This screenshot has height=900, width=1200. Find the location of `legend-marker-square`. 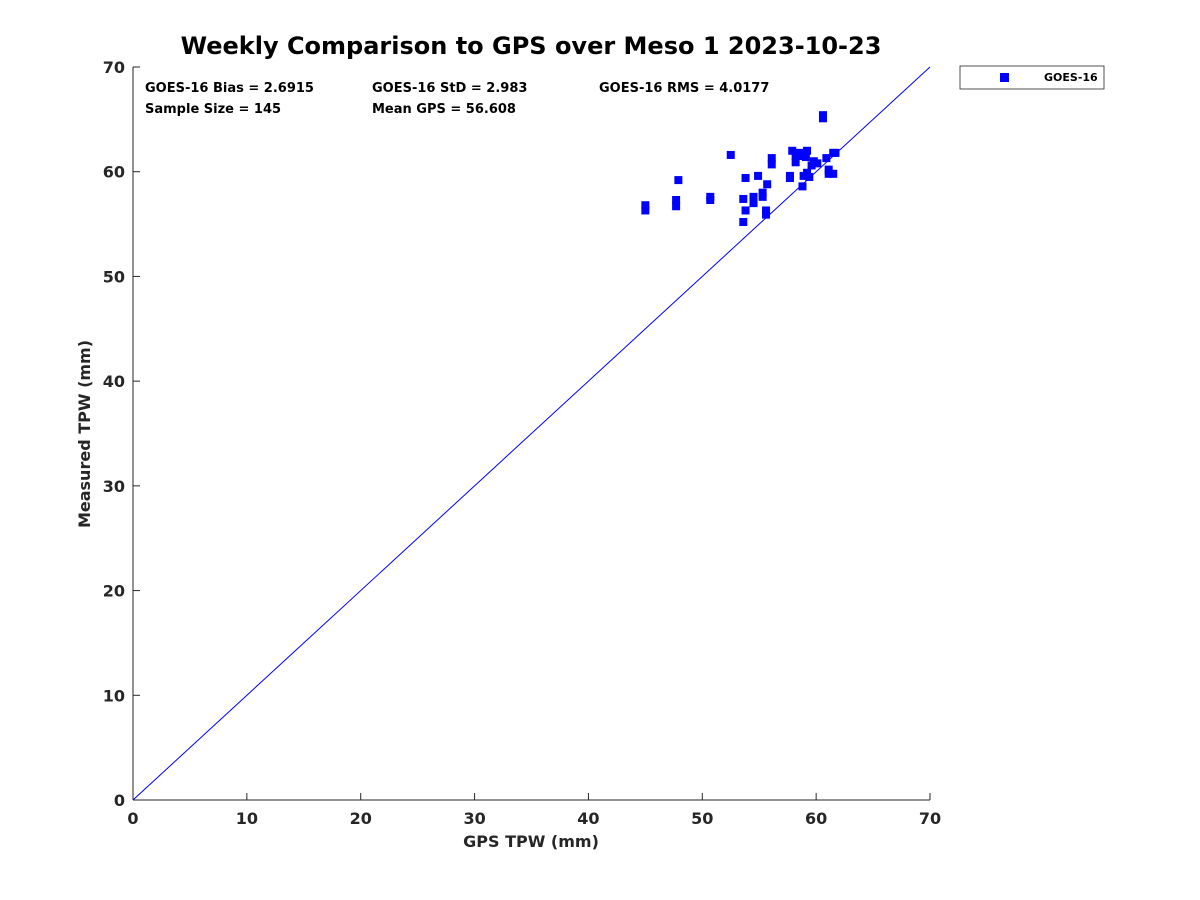

legend-marker-square is located at coordinates (1004, 77).